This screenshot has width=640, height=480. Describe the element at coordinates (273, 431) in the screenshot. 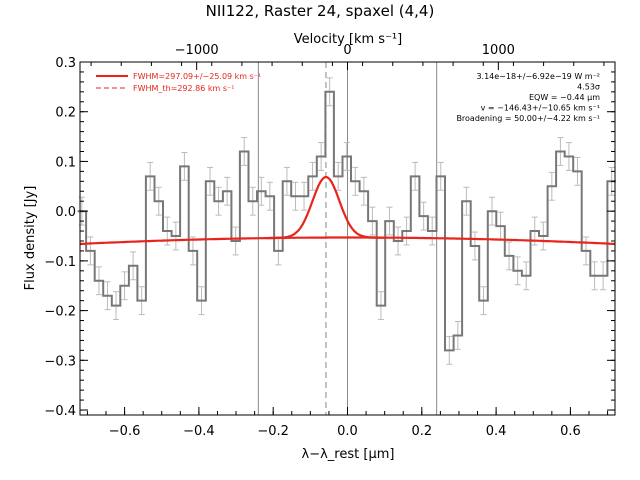

I see `x-tick-label: −0.2` at that location.